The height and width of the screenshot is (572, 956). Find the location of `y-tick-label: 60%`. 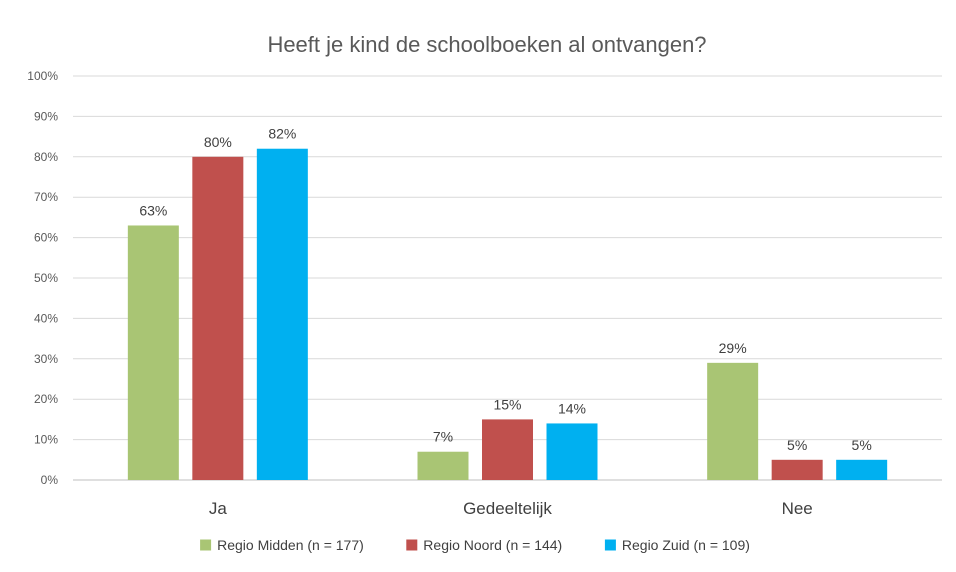

y-tick-label: 60% is located at coordinates (46, 238).